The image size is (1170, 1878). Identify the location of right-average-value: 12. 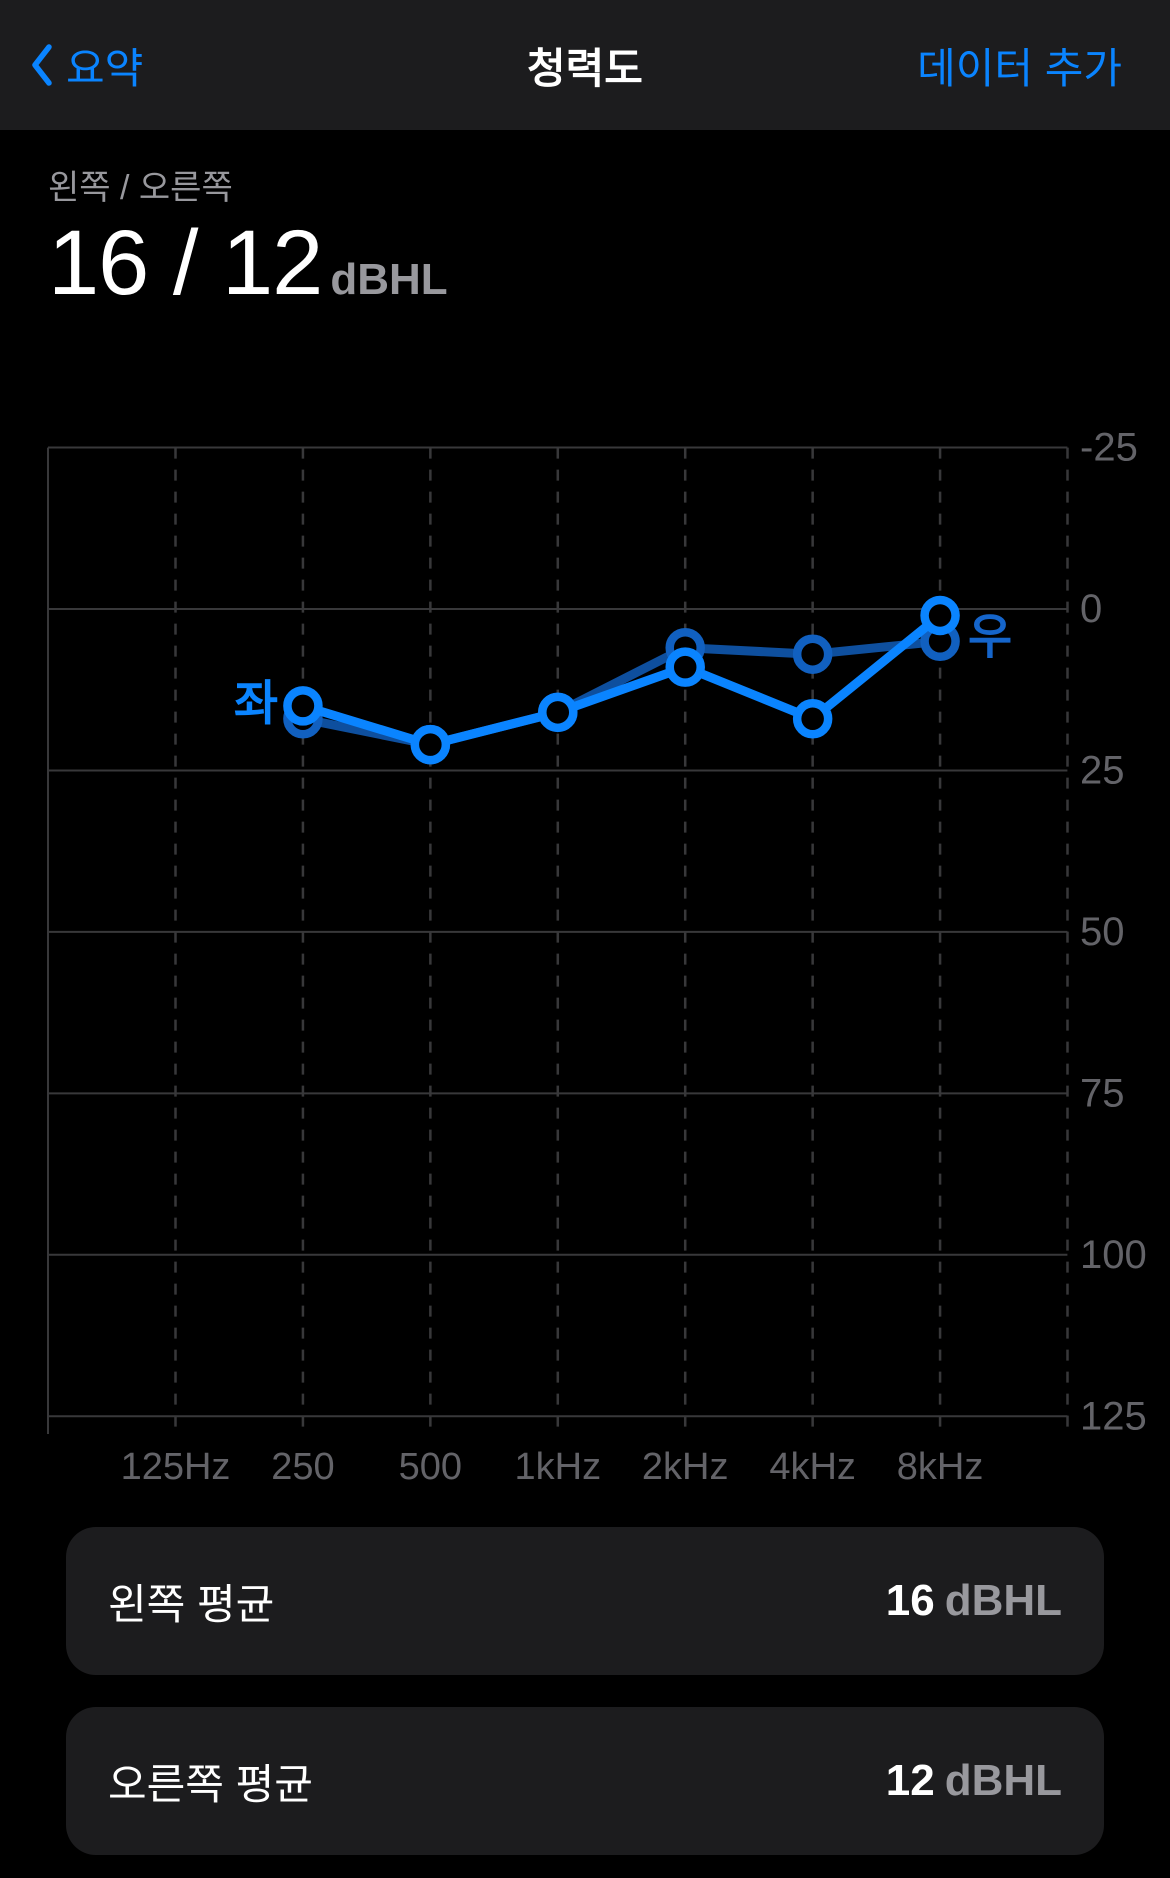
(910, 1780).